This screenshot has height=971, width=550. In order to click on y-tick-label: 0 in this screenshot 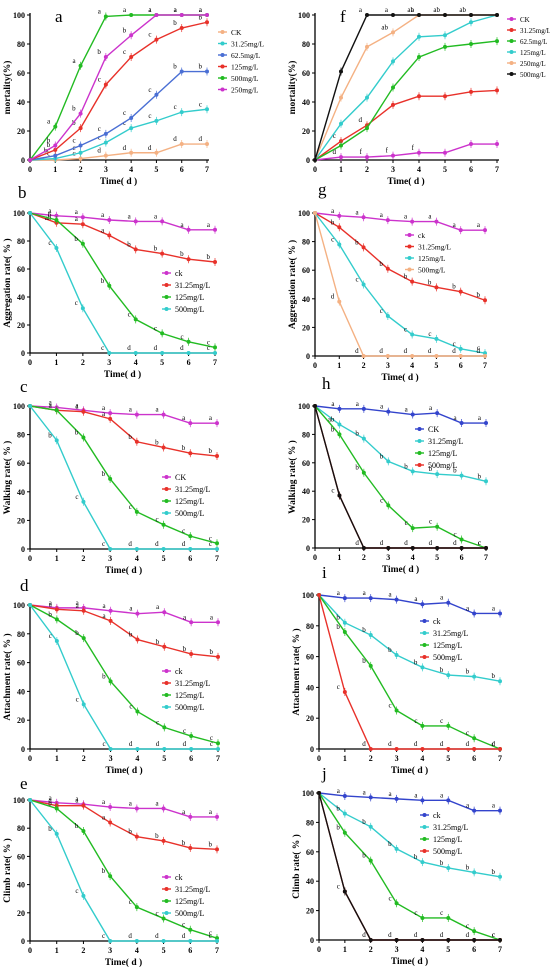, I will do `click(23, 749)`.